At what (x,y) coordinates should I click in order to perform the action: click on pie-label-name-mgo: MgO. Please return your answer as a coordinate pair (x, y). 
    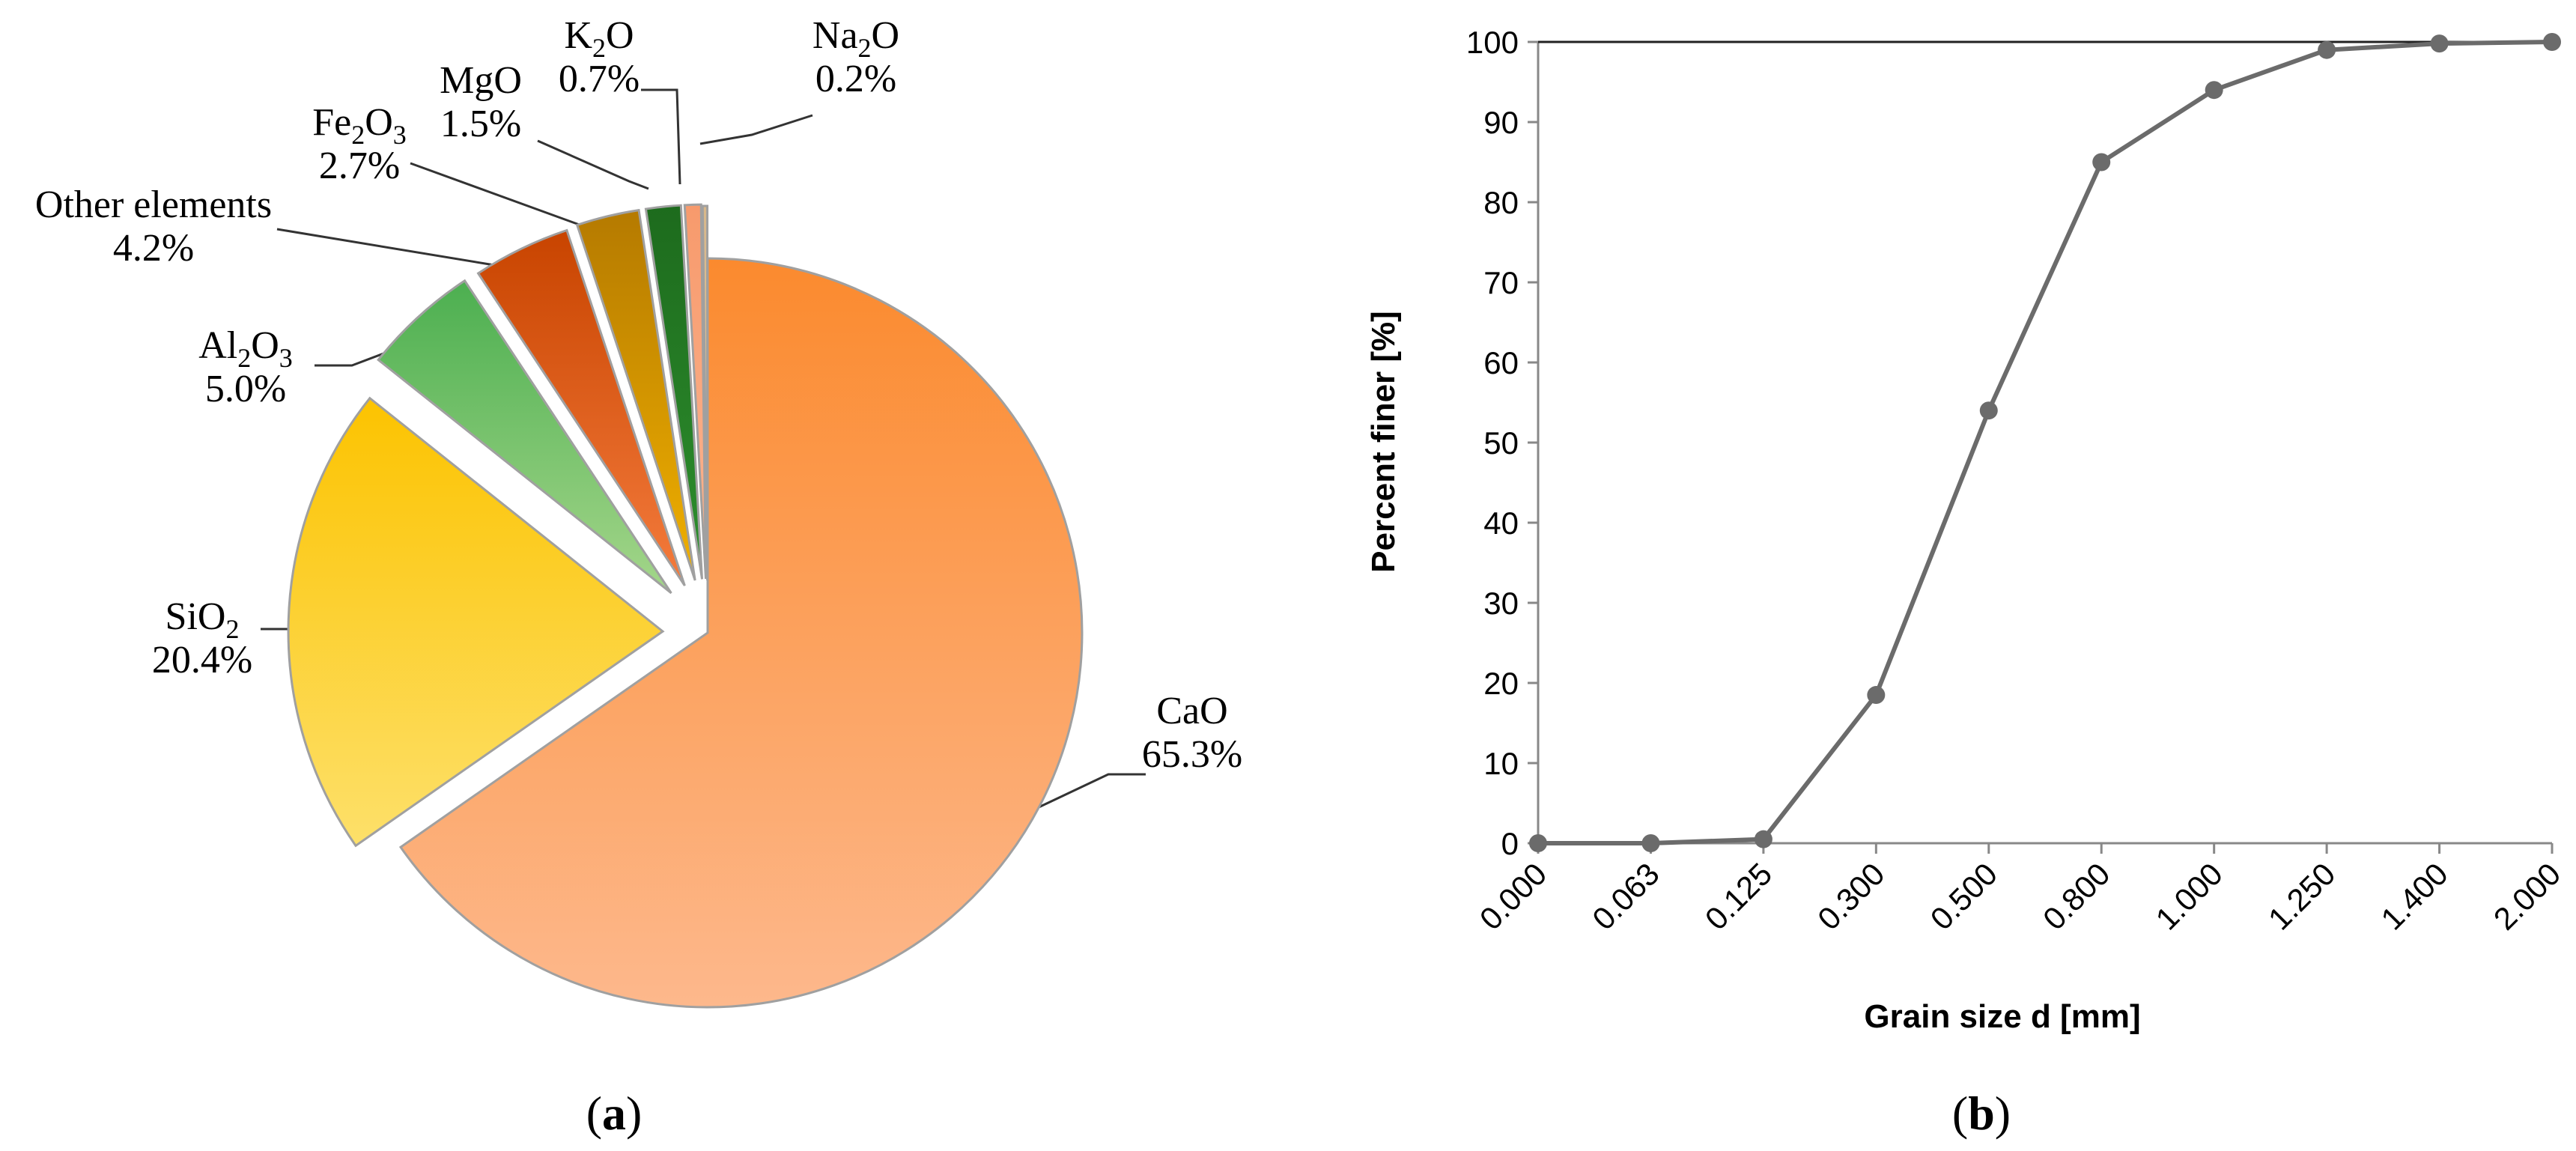
    Looking at the image, I should click on (481, 80).